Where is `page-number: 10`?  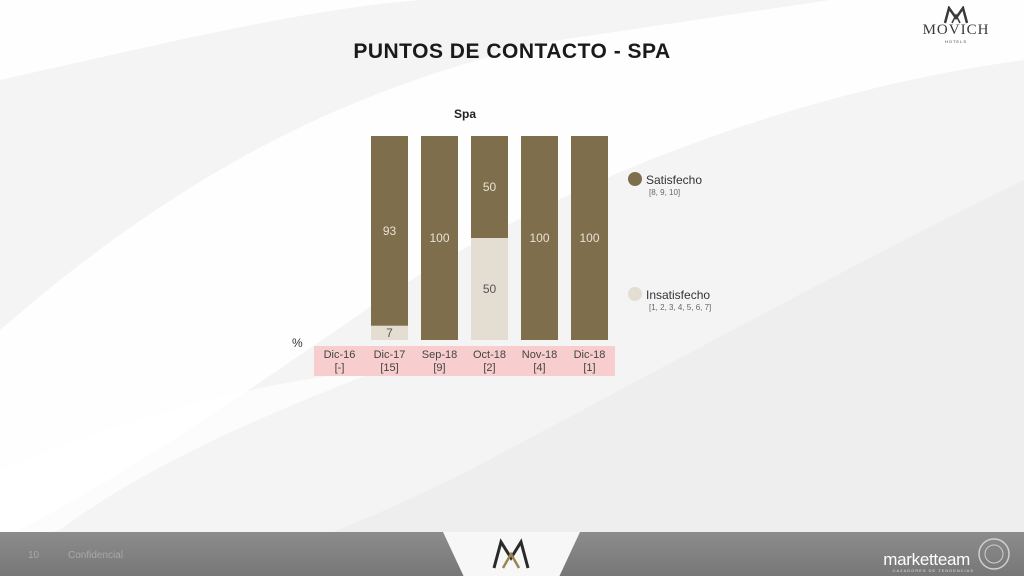
page-number: 10 is located at coordinates (34, 555).